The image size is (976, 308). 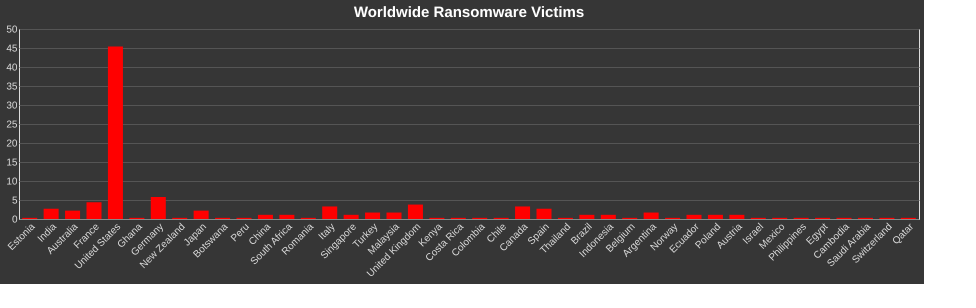 I want to click on y-tick-label: 20, so click(x=12, y=144).